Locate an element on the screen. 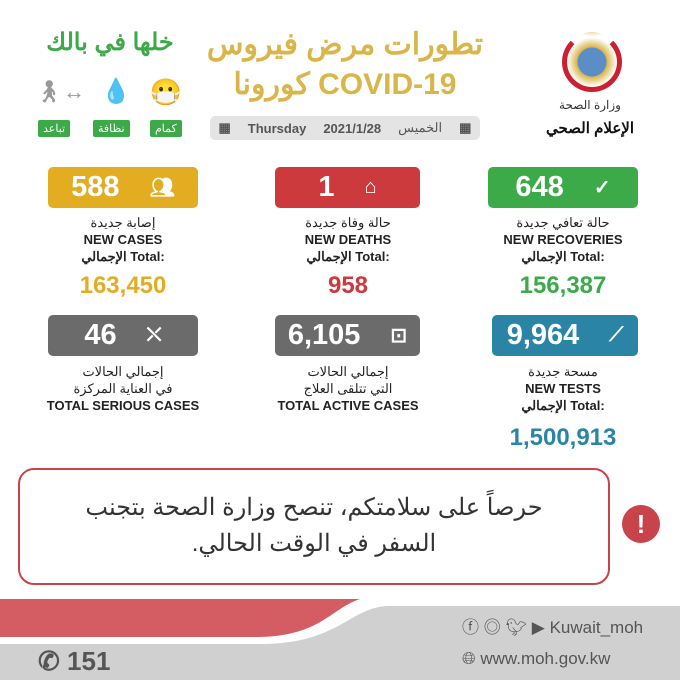 The image size is (680, 680). label-en: TOTAL ACTIVE CASES is located at coordinates (348, 405).